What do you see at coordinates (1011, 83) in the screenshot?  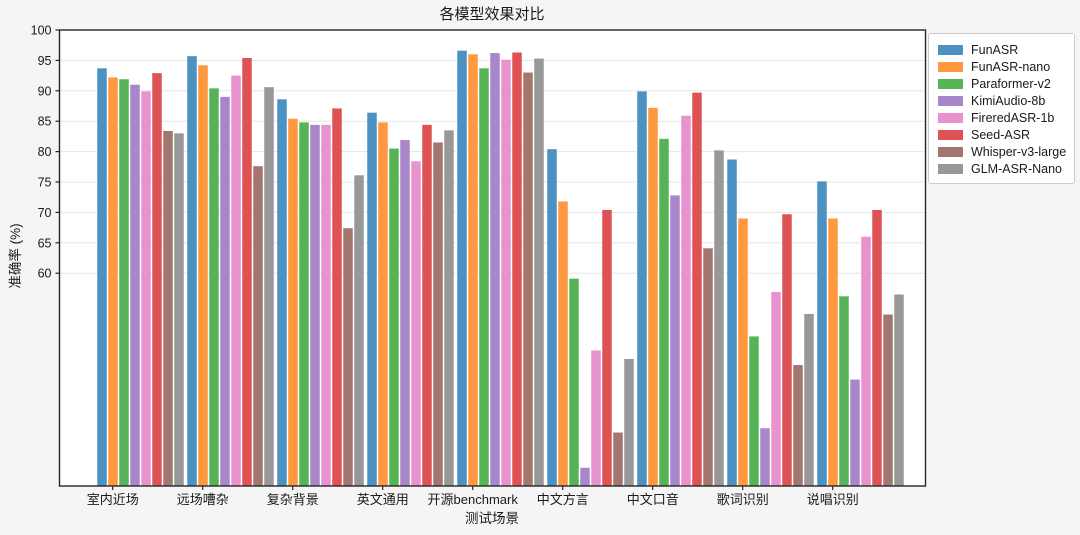 I see `legend-label: Paraformer-v2` at bounding box center [1011, 83].